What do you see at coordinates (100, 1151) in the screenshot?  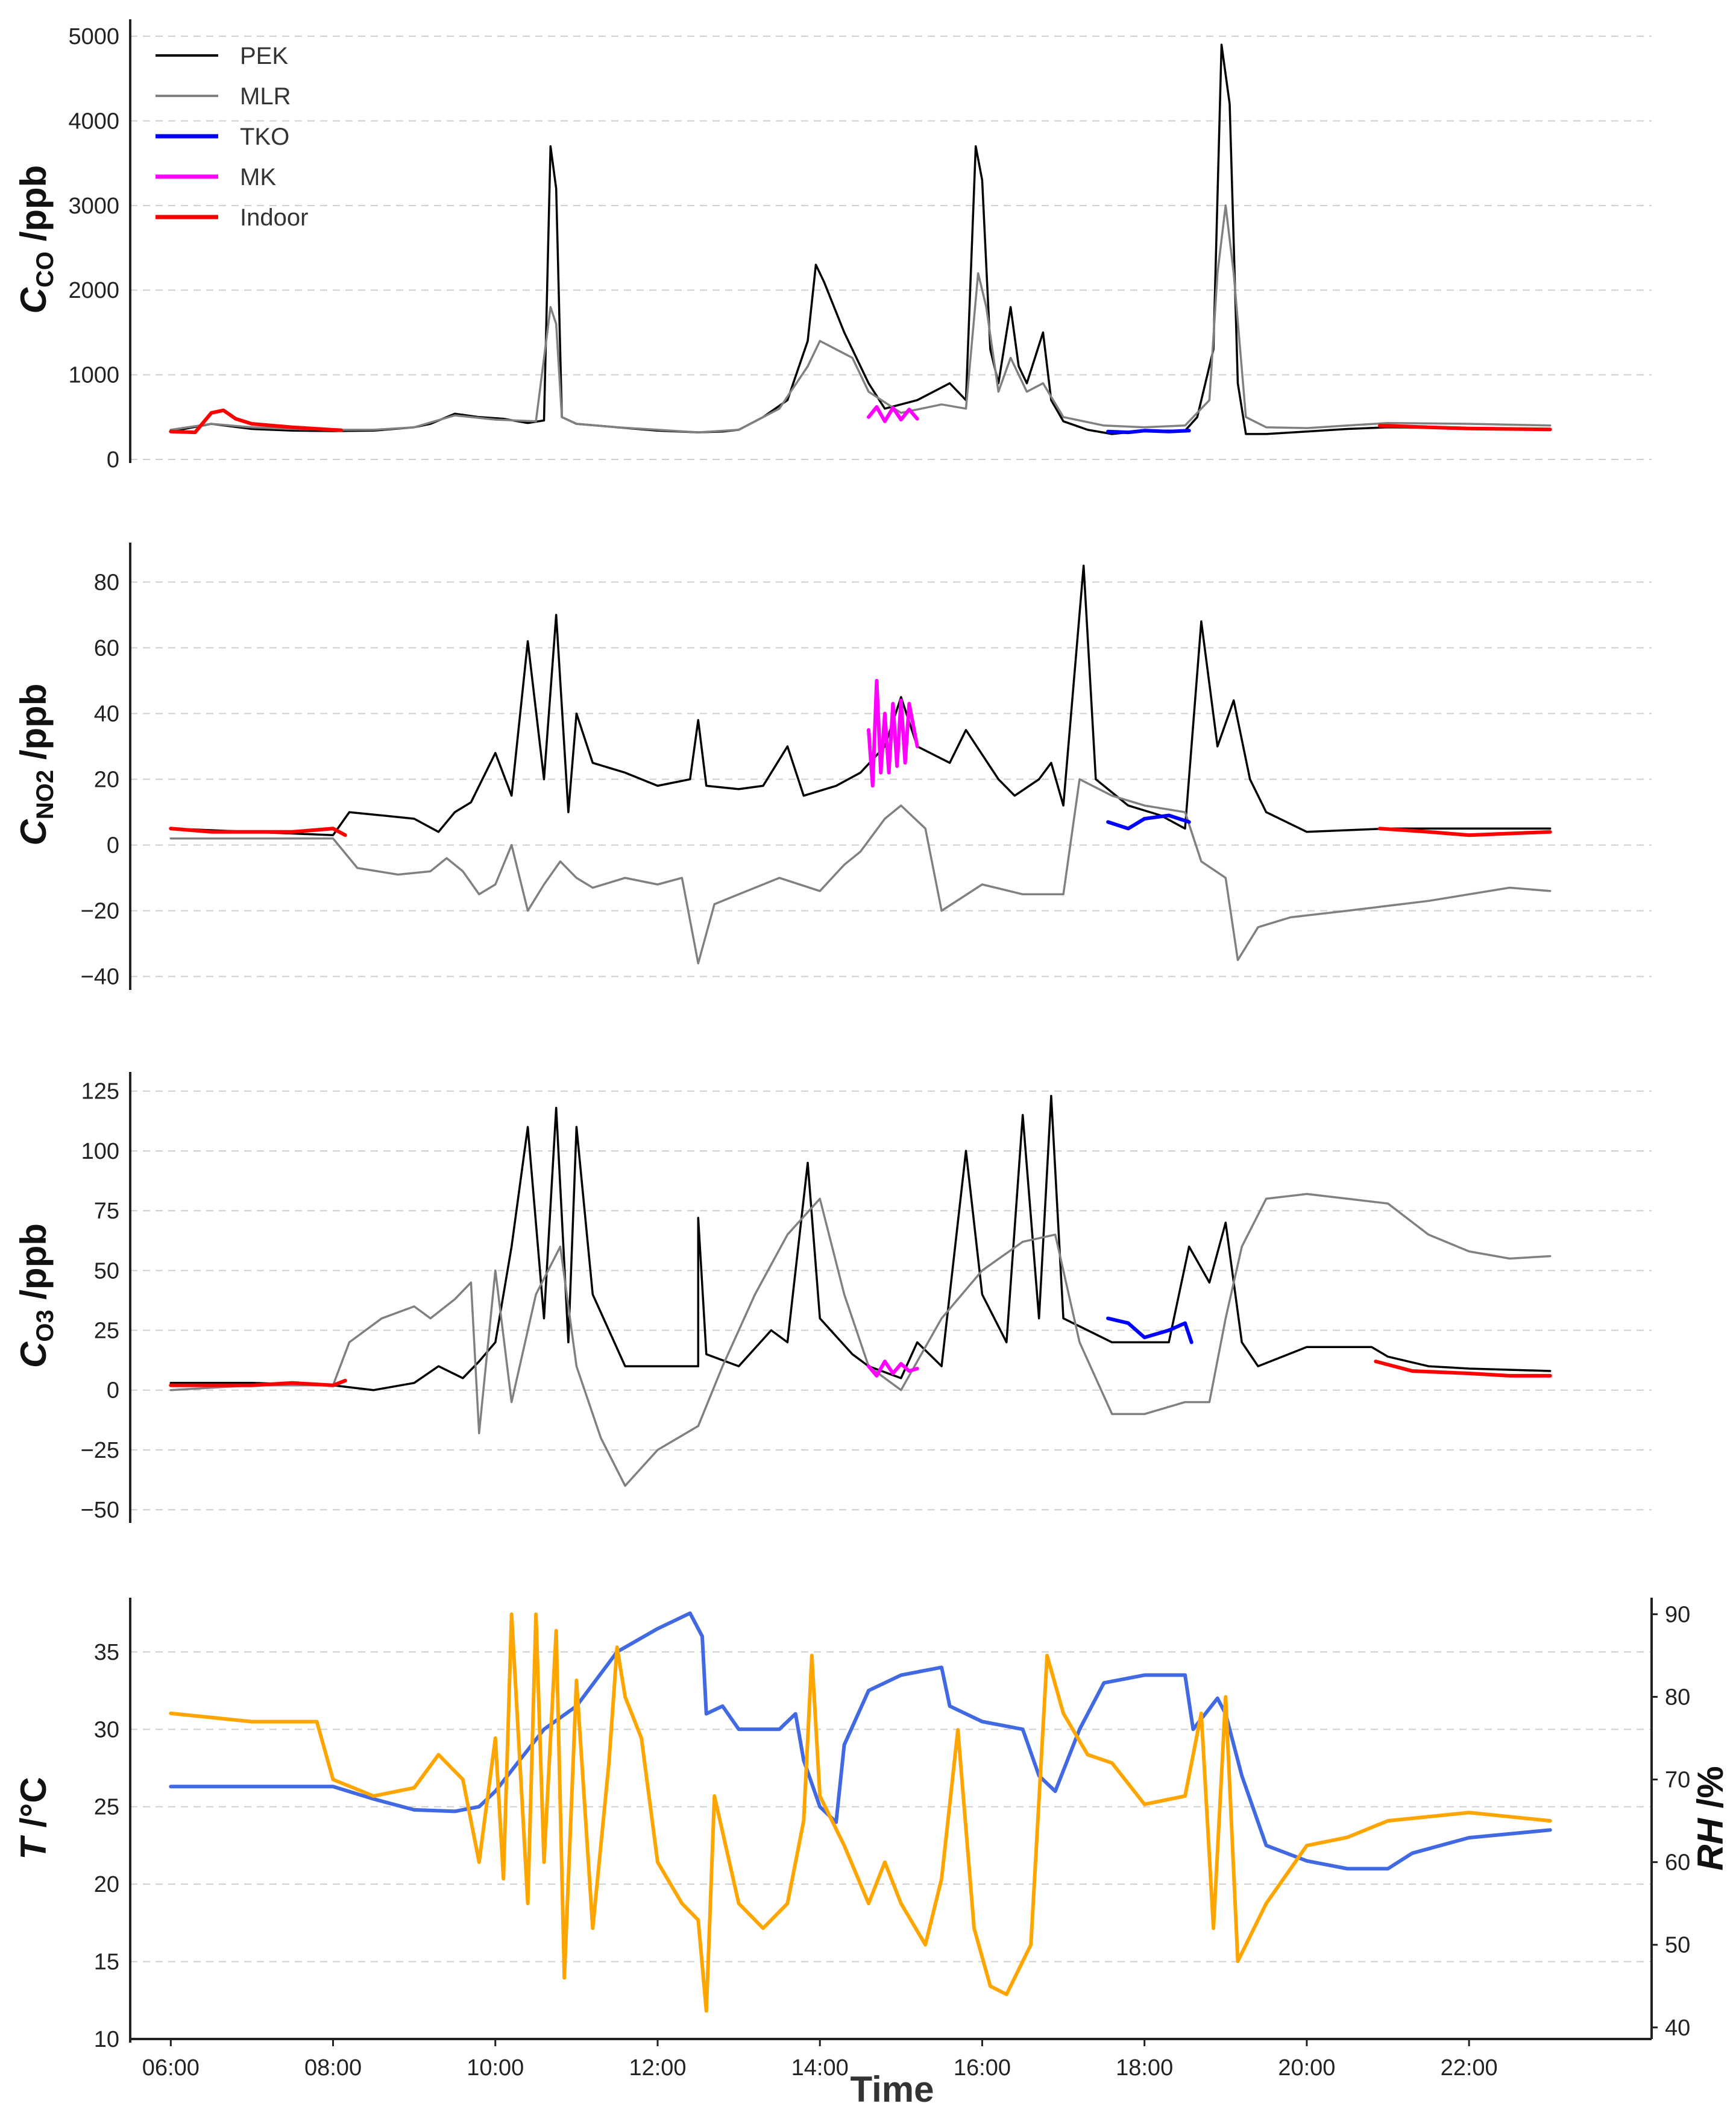 I see `y-tick-label: 100` at bounding box center [100, 1151].